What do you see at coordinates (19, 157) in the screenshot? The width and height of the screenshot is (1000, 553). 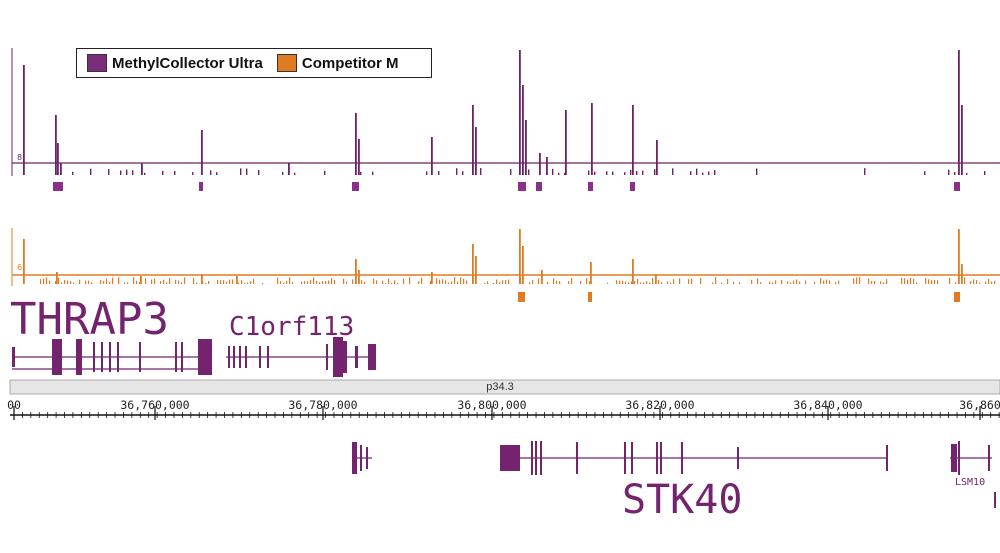 I see `track-scale-label: 8` at bounding box center [19, 157].